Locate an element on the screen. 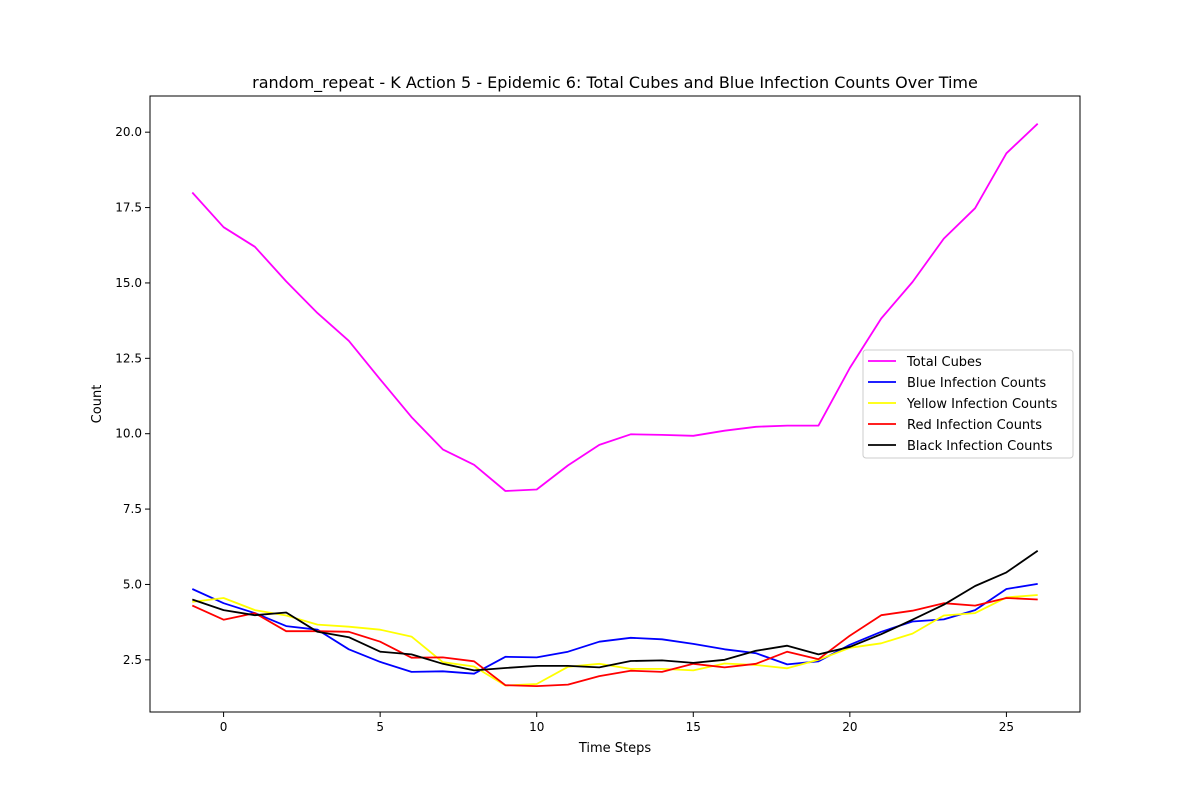 Image resolution: width=1200 pixels, height=800 pixels. y-axis-label: Count is located at coordinates (97, 404).